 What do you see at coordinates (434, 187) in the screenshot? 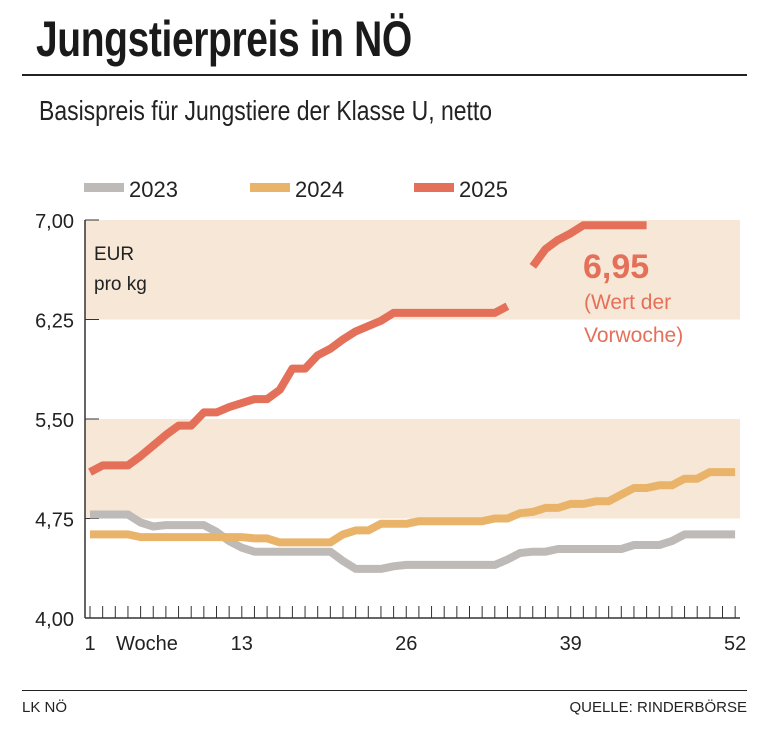
I see `legend-swatch-2025` at bounding box center [434, 187].